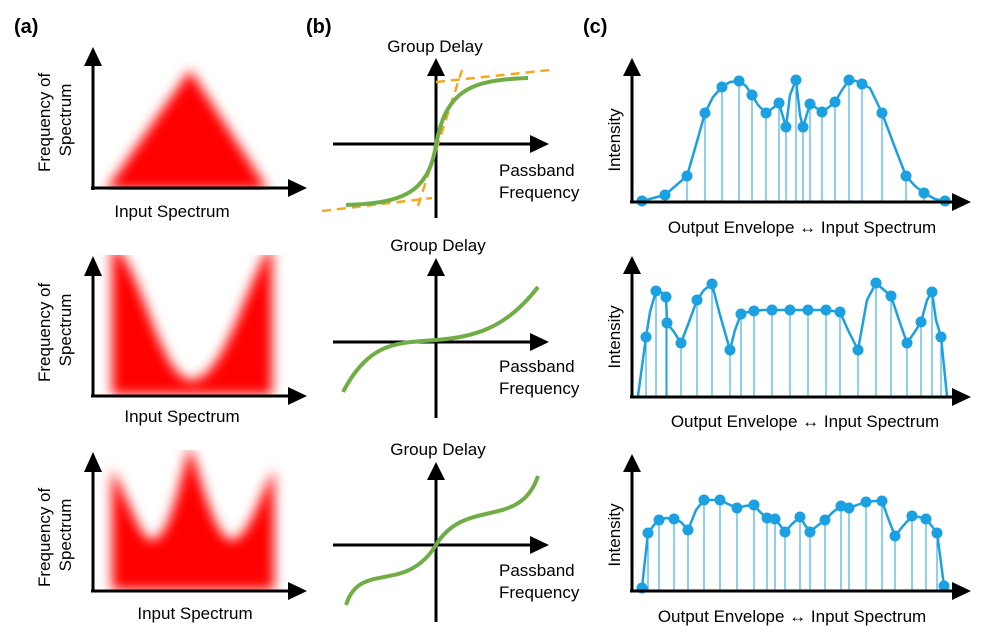  What do you see at coordinates (93, 462) in the screenshot?
I see `a3-y-arrow` at bounding box center [93, 462].